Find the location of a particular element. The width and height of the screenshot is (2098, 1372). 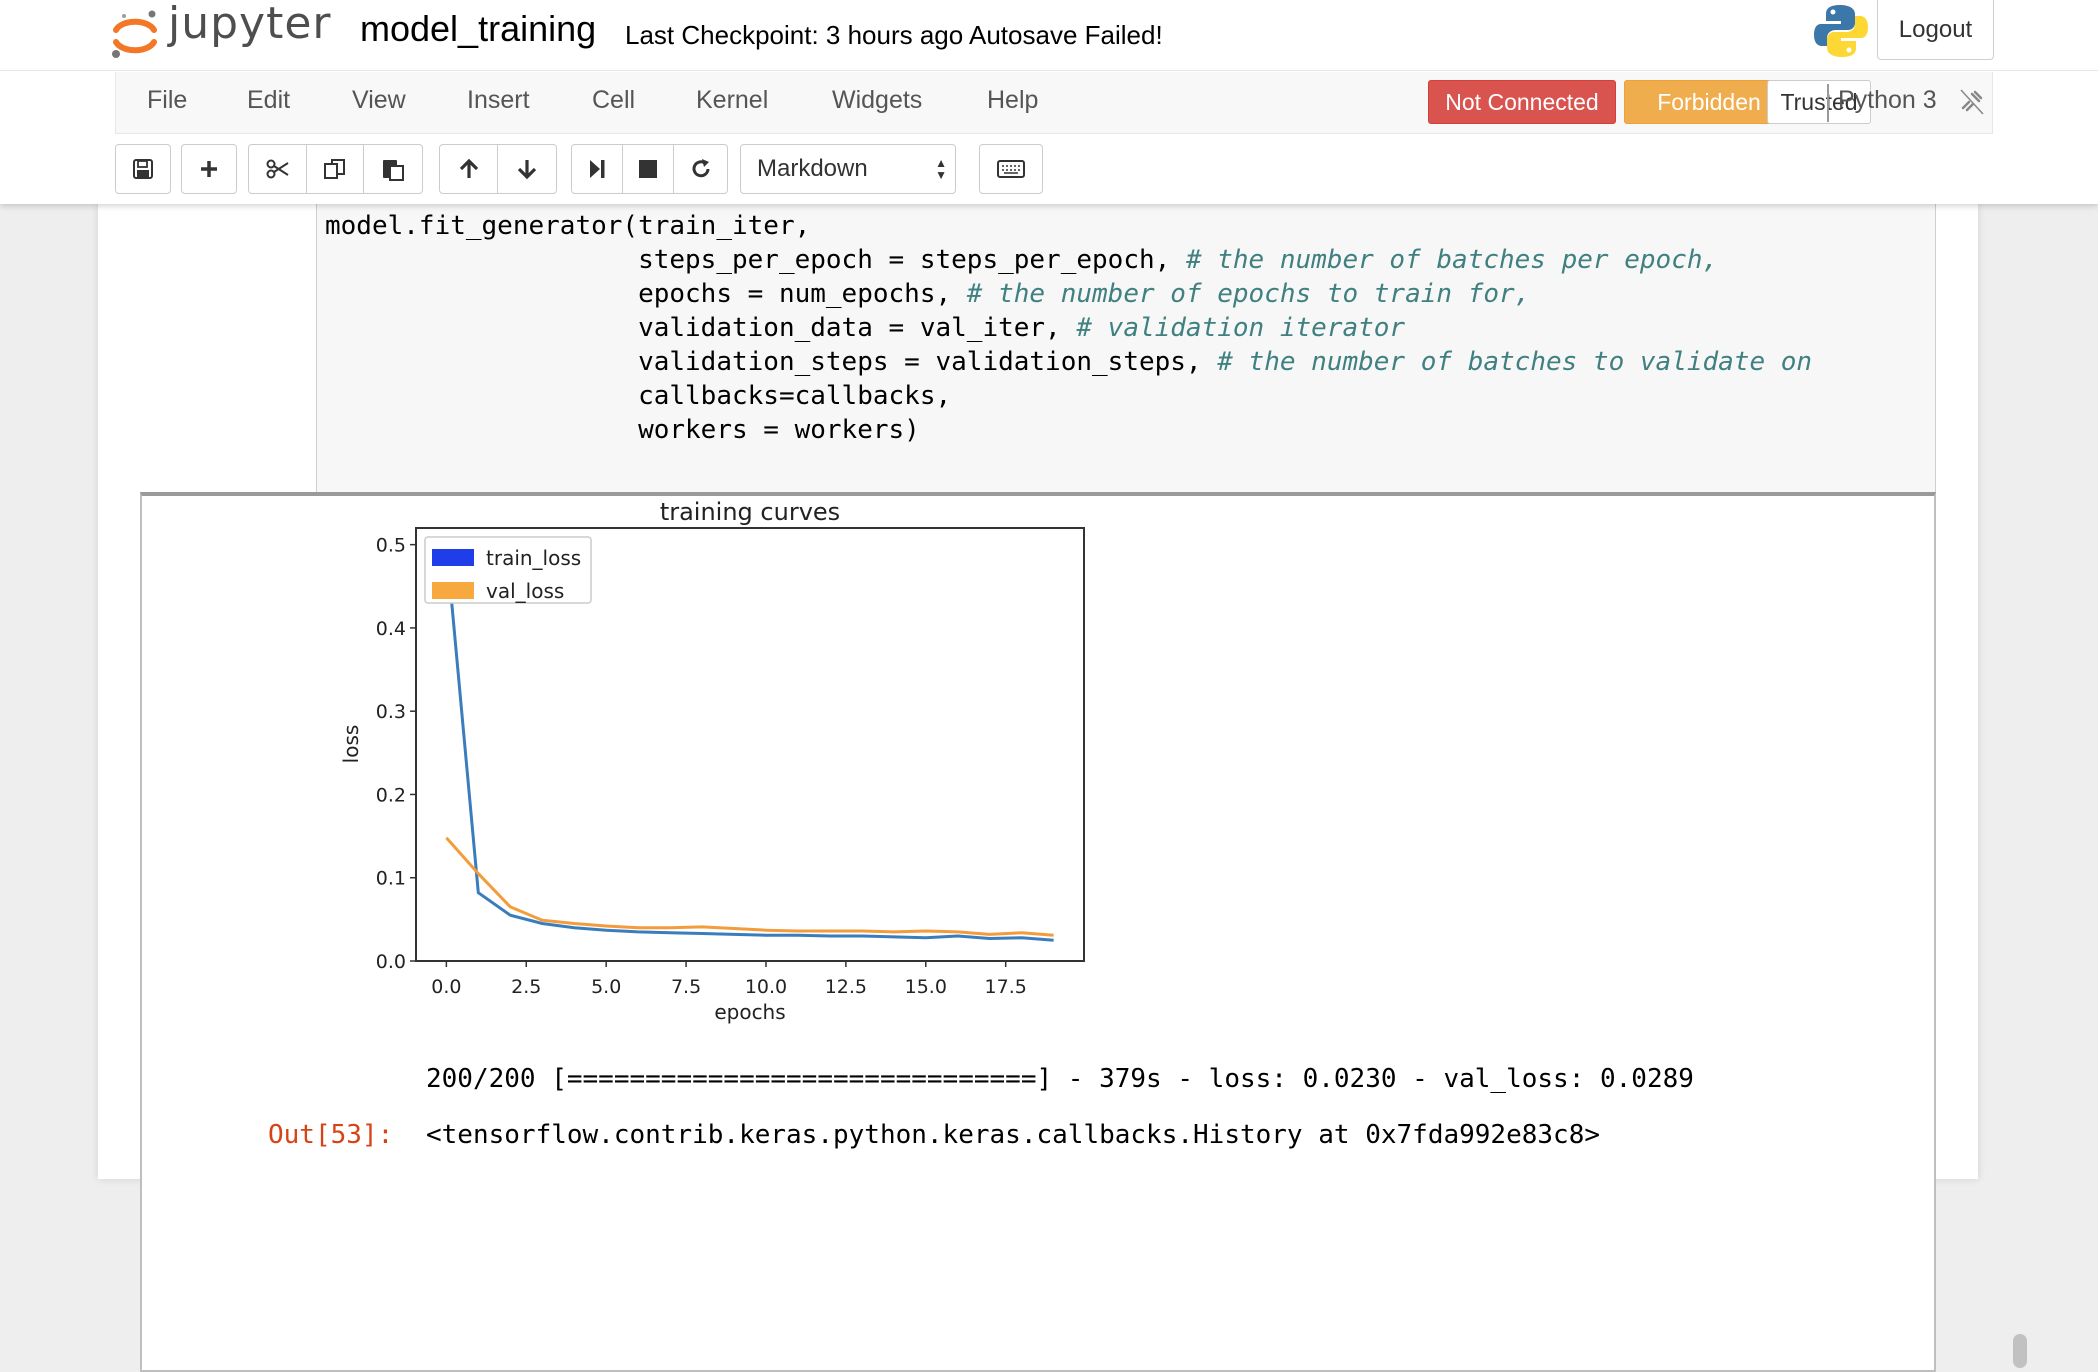

series-line-train-loss is located at coordinates (749, 743).